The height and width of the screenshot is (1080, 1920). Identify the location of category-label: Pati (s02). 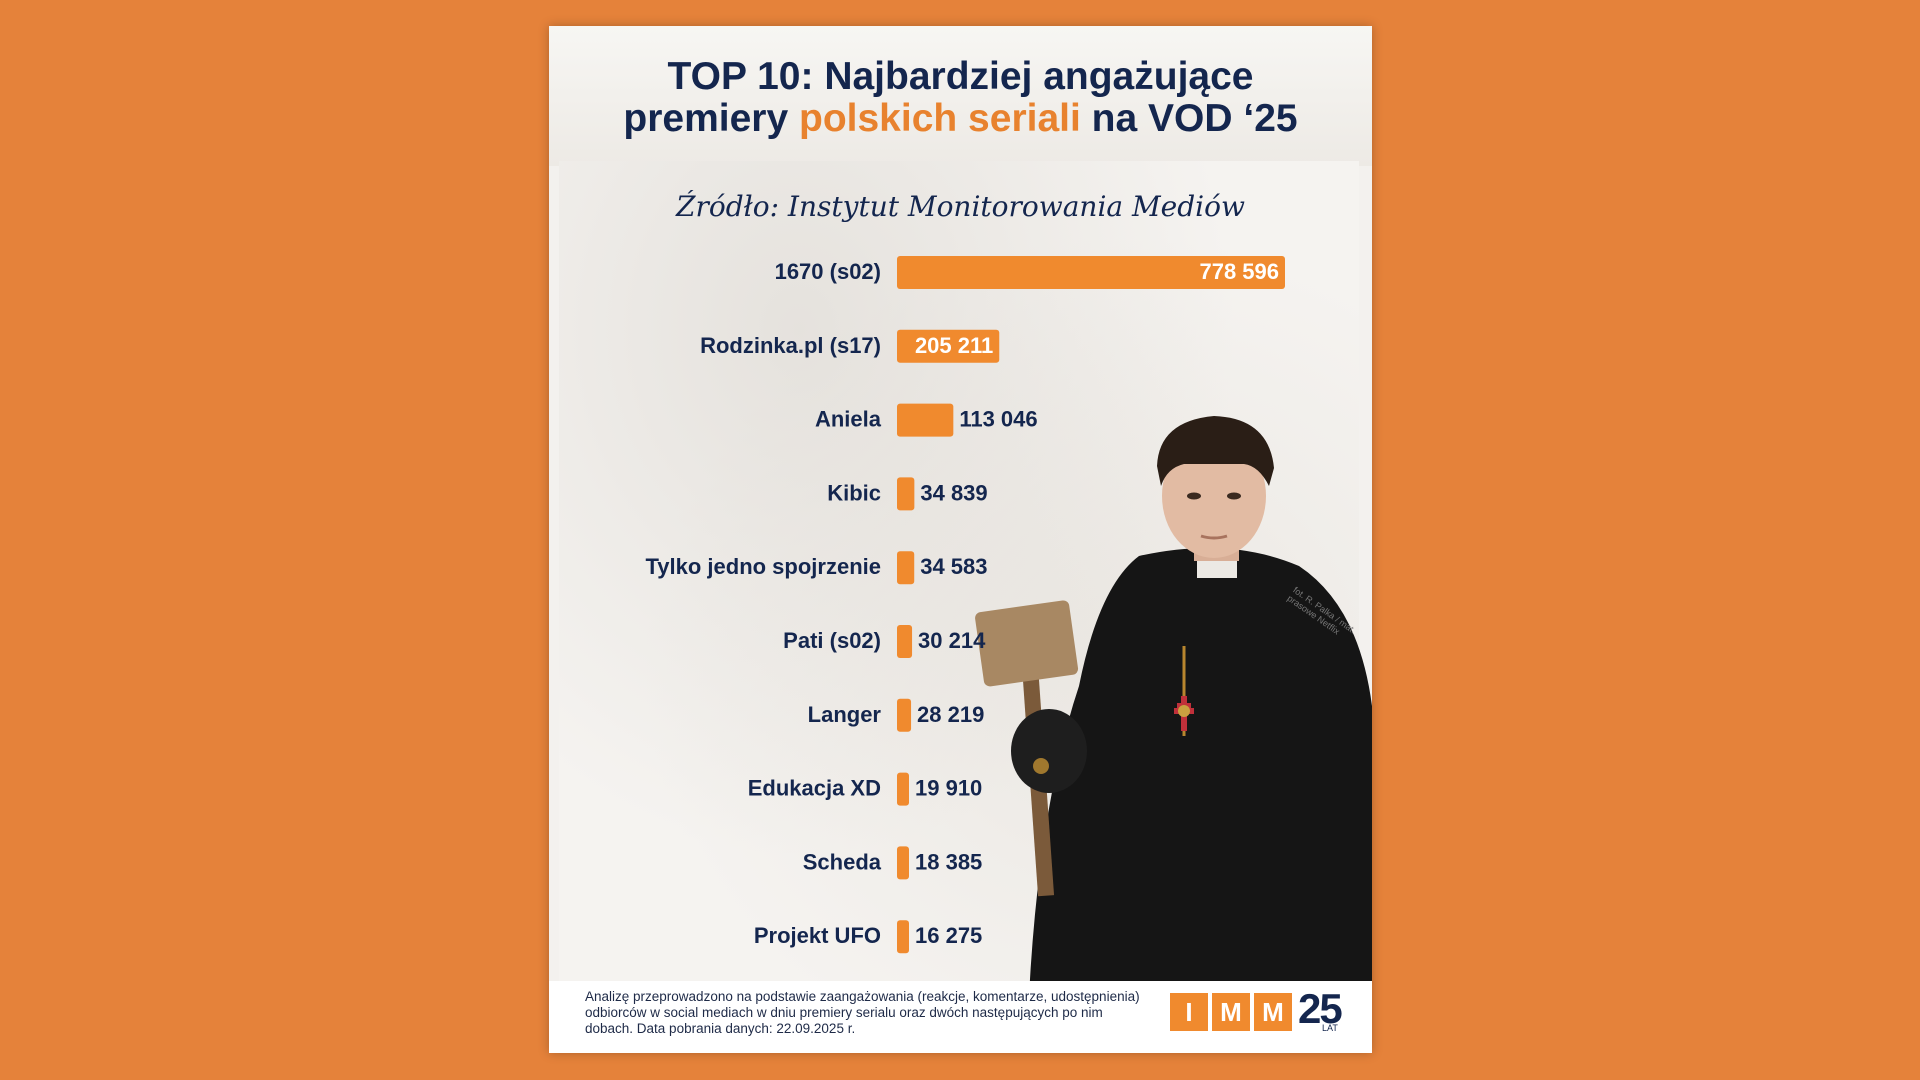
(832, 640).